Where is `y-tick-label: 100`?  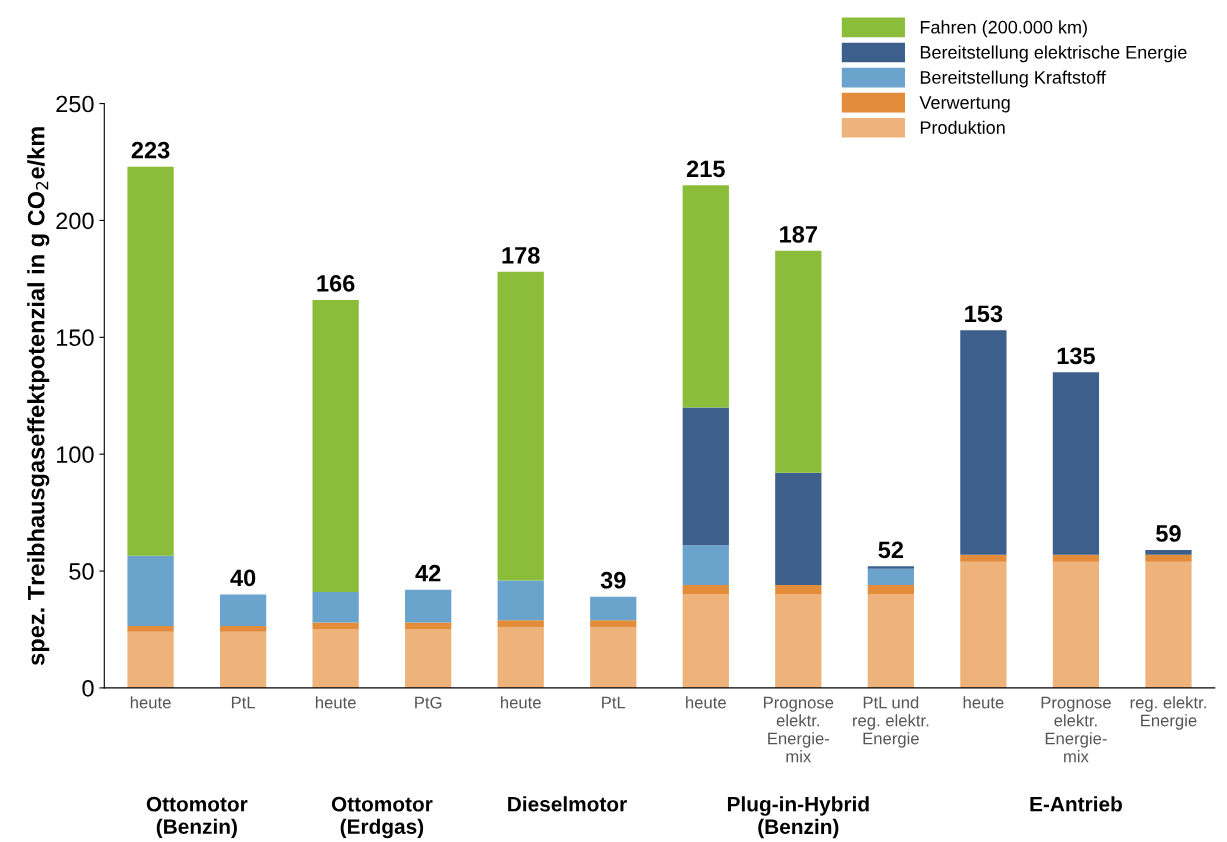 y-tick-label: 100 is located at coordinates (75, 454).